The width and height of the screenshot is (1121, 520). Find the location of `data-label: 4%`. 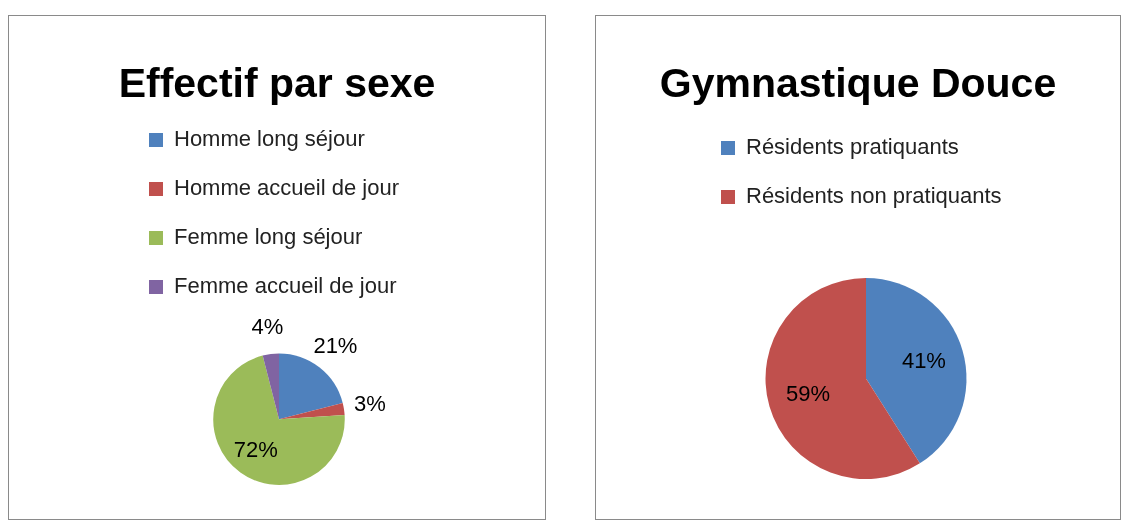

data-label: 4% is located at coordinates (267, 326).